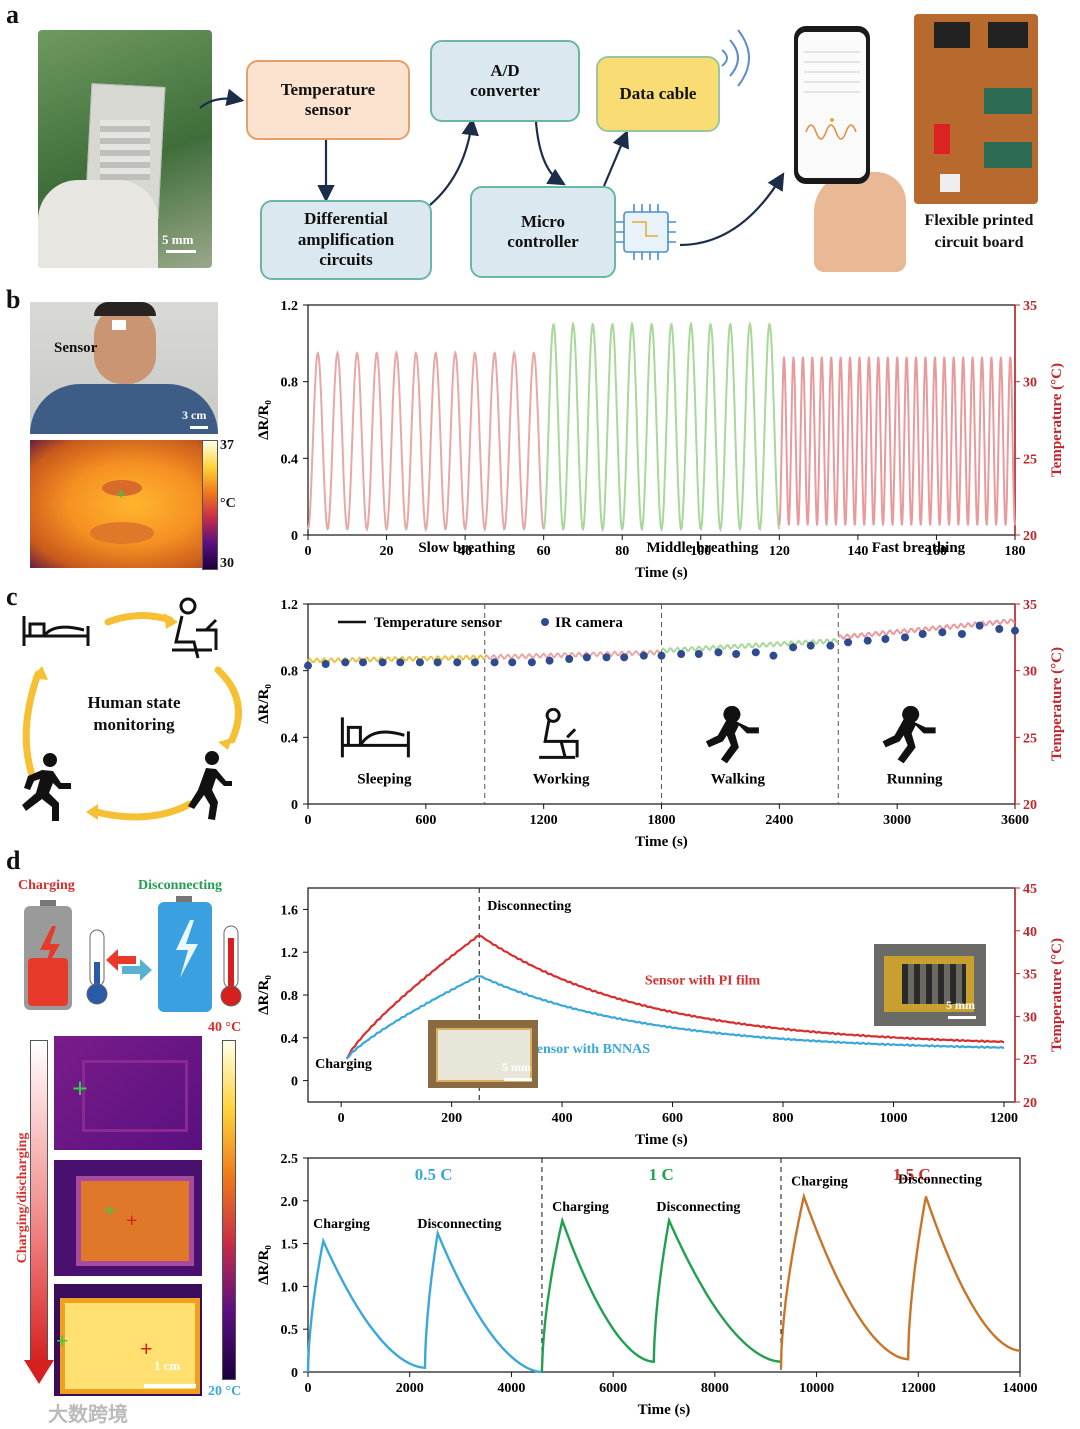 The image size is (1080, 1429). Describe the element at coordinates (976, 109) in the screenshot. I see `flexible-printed-circuit-board-image` at that location.